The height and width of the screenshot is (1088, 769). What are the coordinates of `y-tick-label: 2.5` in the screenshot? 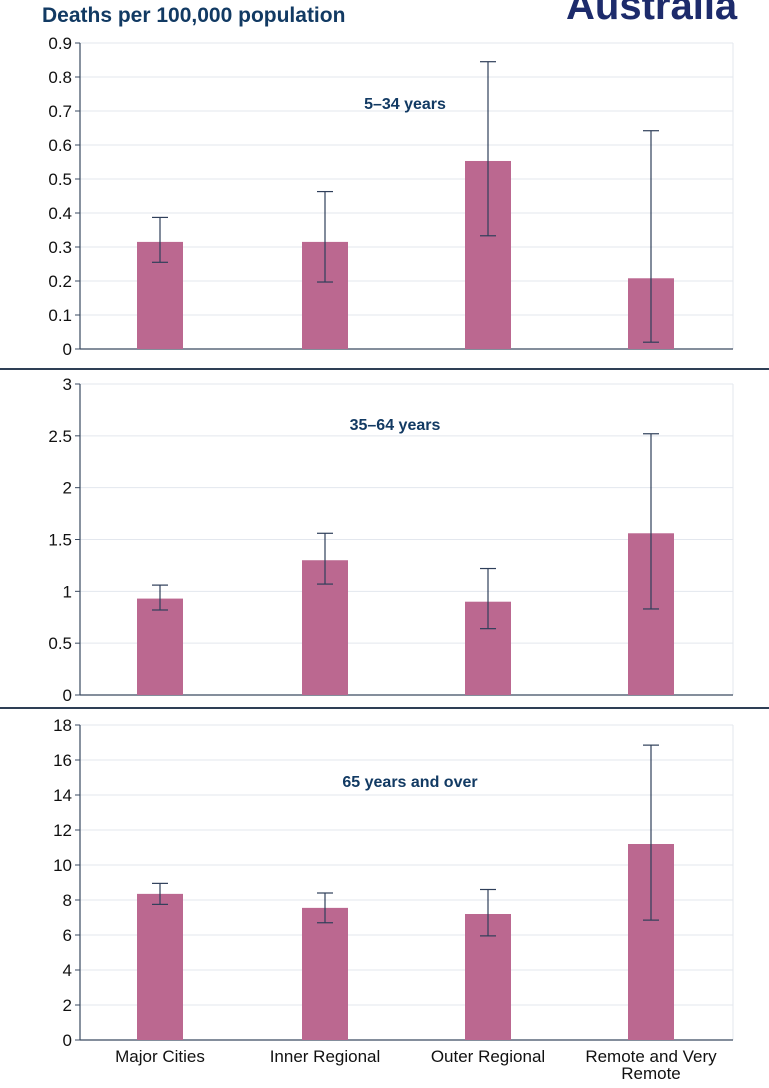 It's located at (60, 436).